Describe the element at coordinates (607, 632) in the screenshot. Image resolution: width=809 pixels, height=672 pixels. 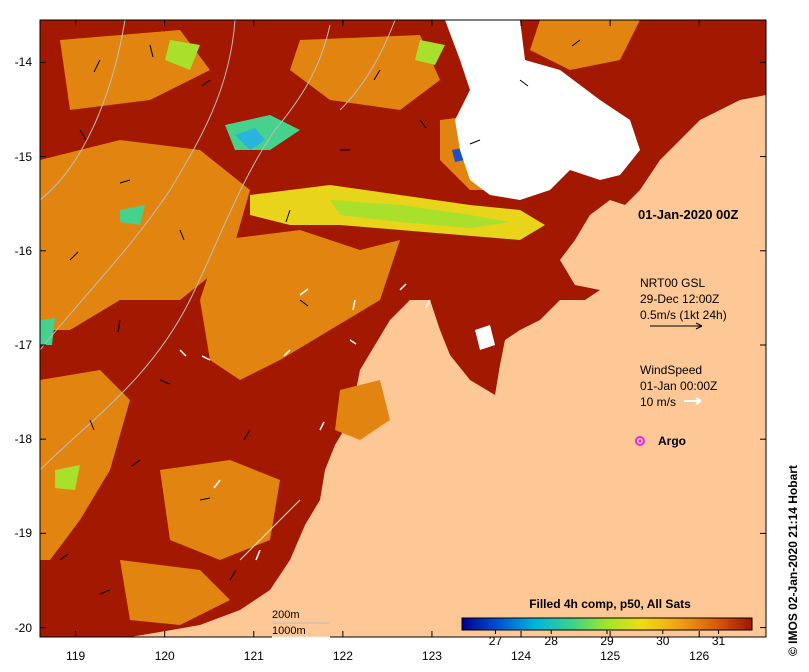
I see `colorbar-tick-marks` at that location.